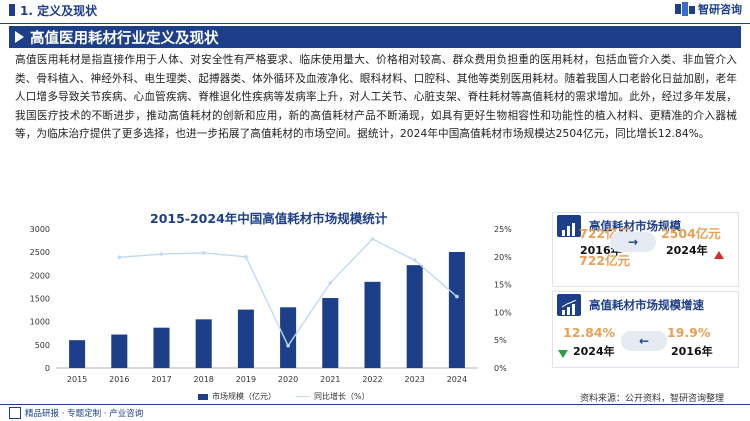 The image size is (750, 421). What do you see at coordinates (689, 332) in the screenshot?
I see `growth-right-value: 19.9%` at bounding box center [689, 332].